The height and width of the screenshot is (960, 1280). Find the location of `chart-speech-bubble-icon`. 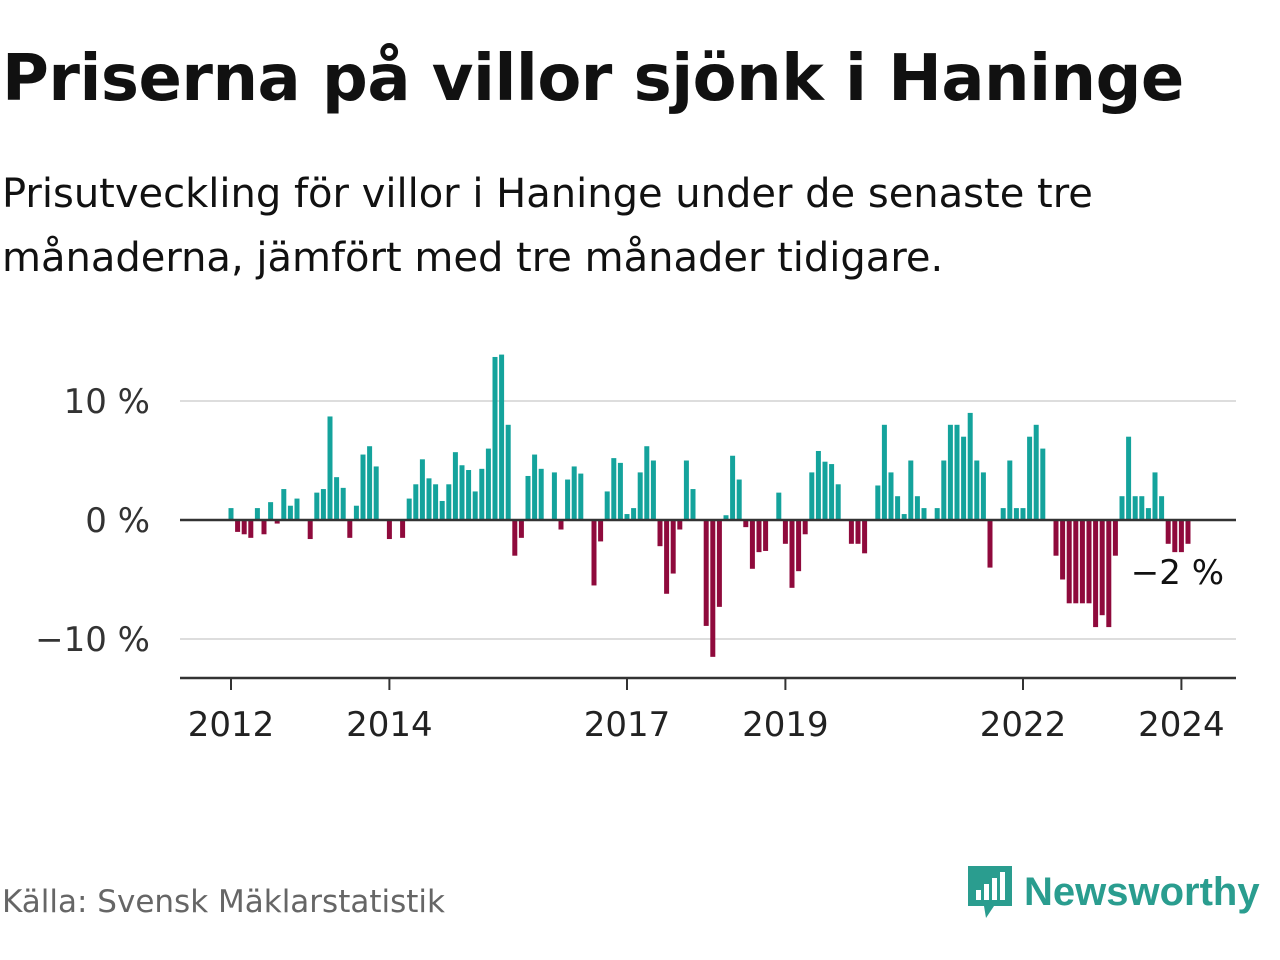

chart-speech-bubble-icon is located at coordinates (990, 892).